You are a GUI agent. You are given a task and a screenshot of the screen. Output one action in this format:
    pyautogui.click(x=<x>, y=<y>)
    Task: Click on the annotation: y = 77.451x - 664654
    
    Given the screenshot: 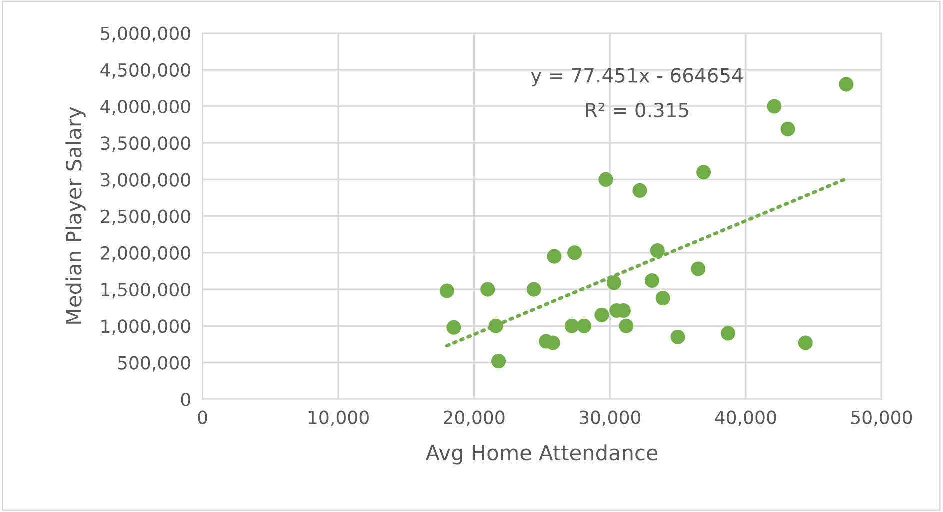 What is the action you would take?
    pyautogui.click(x=637, y=77)
    